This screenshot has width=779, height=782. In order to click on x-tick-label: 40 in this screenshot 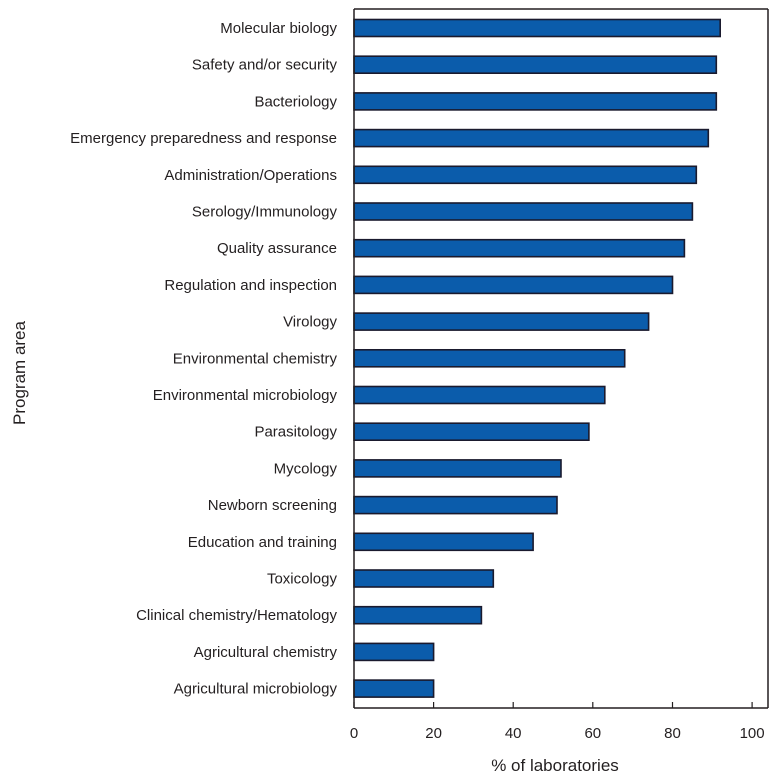, I will do `click(513, 733)`.